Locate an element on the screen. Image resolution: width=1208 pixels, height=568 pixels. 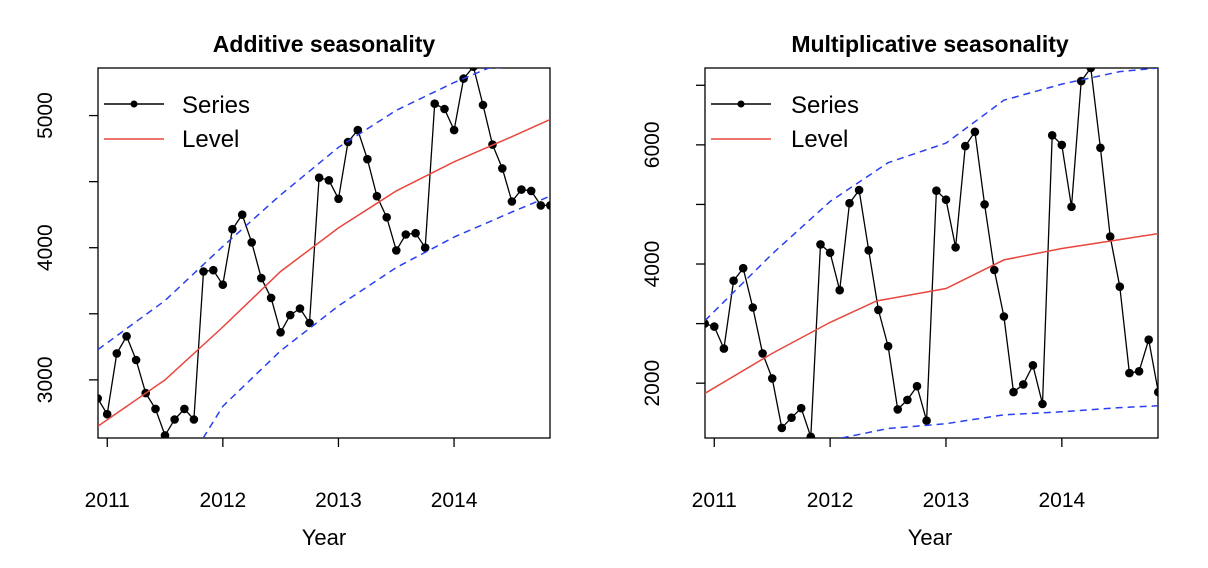
x-tick-label: 2011 is located at coordinates (714, 500).